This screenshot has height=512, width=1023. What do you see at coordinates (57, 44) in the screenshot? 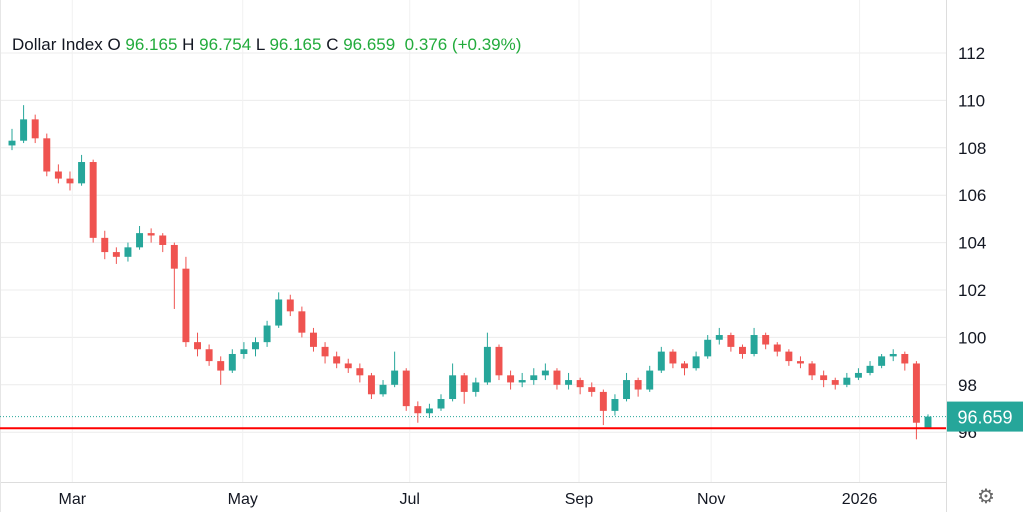
I see `symbol-name: Dollar Index` at bounding box center [57, 44].